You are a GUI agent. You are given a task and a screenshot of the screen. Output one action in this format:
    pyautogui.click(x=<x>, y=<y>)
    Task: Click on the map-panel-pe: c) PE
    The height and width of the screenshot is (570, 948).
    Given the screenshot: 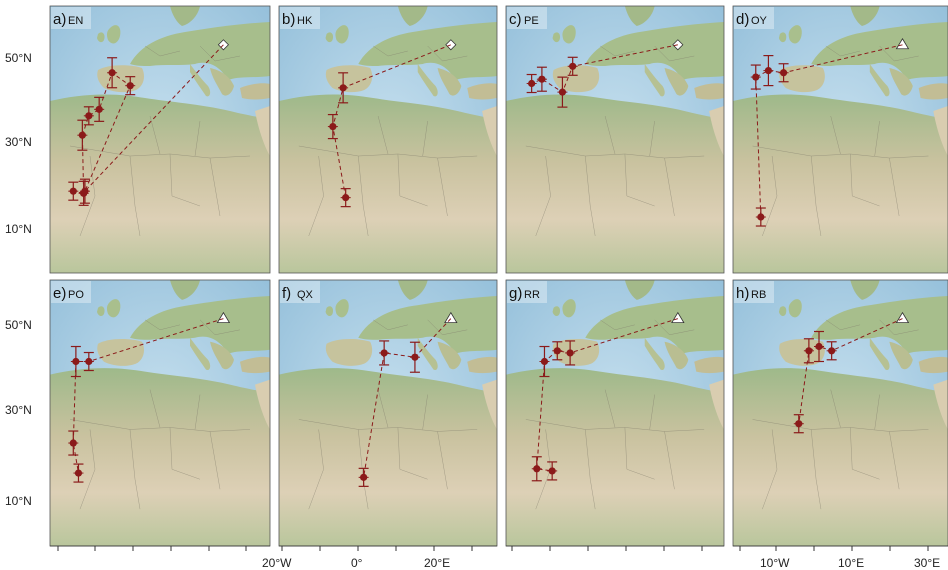 What is the action you would take?
    pyautogui.click(x=615, y=139)
    